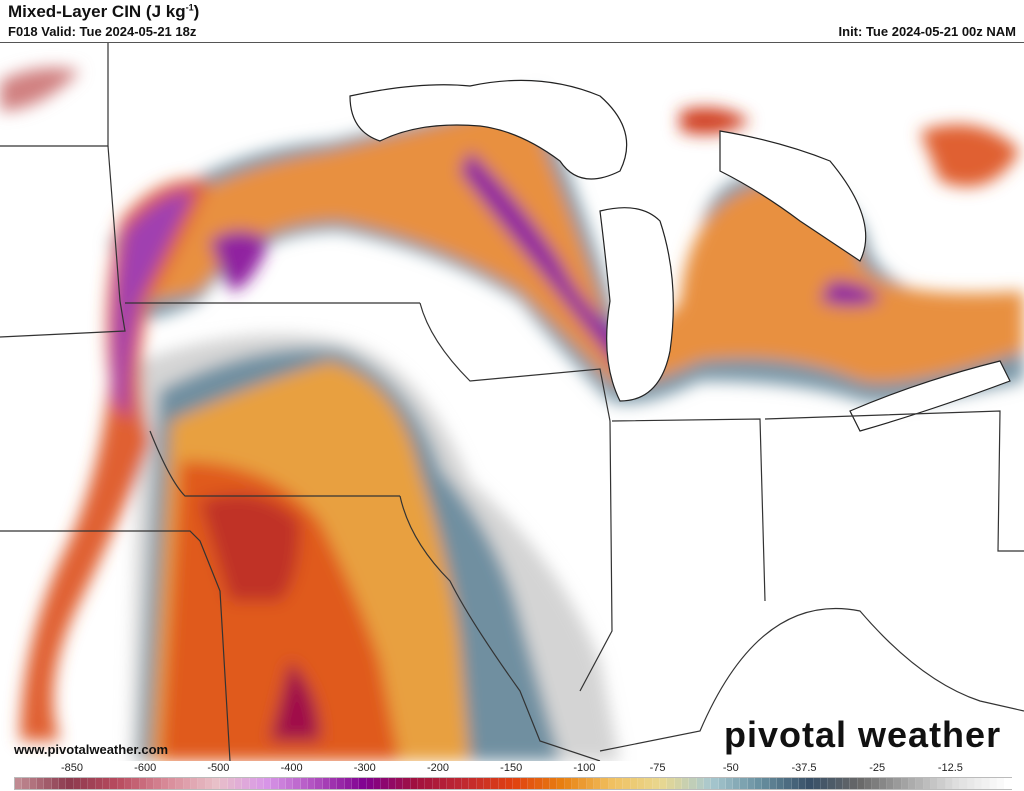 This screenshot has width=1024, height=791. I want to click on lake-erie, so click(930, 396).